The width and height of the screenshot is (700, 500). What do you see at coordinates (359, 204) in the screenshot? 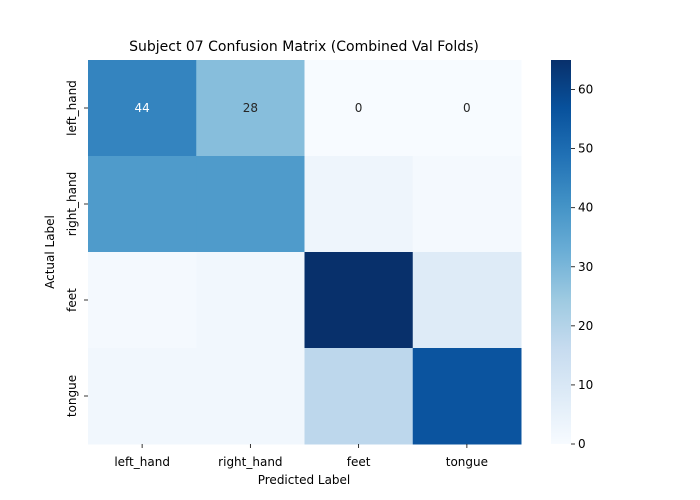
I see `heatmap-cell-right_hand-feet` at bounding box center [359, 204].